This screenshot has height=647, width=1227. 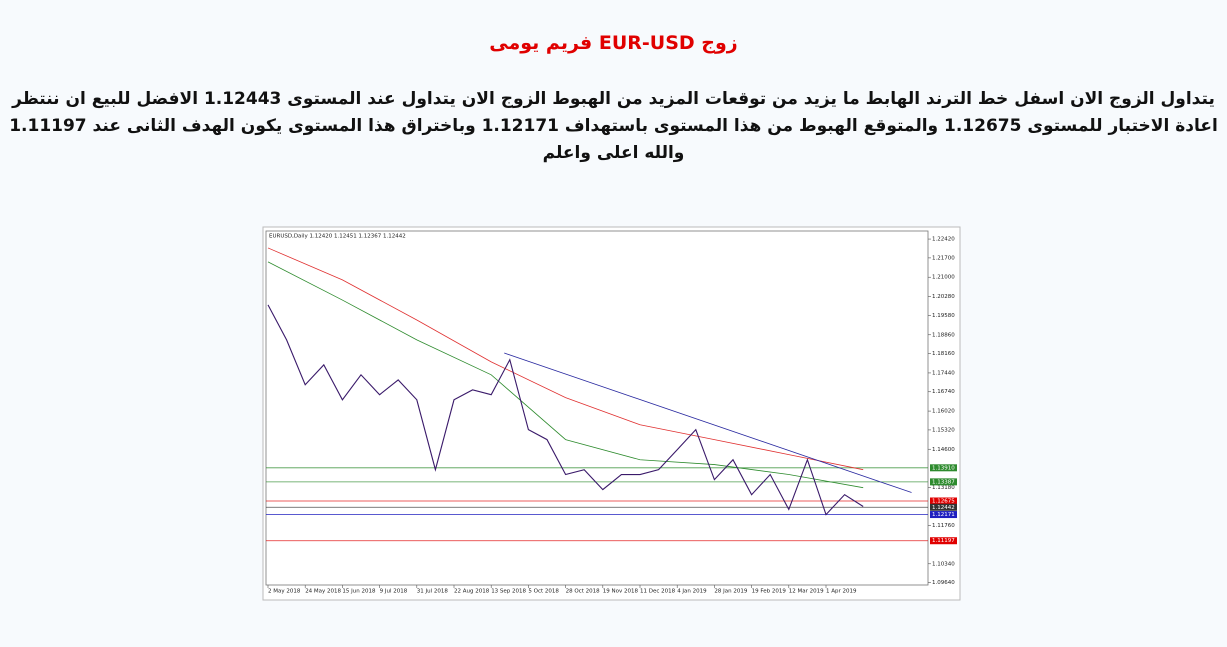 What do you see at coordinates (284, 592) in the screenshot?
I see `x-tick-label: 2 May 2018` at bounding box center [284, 592].